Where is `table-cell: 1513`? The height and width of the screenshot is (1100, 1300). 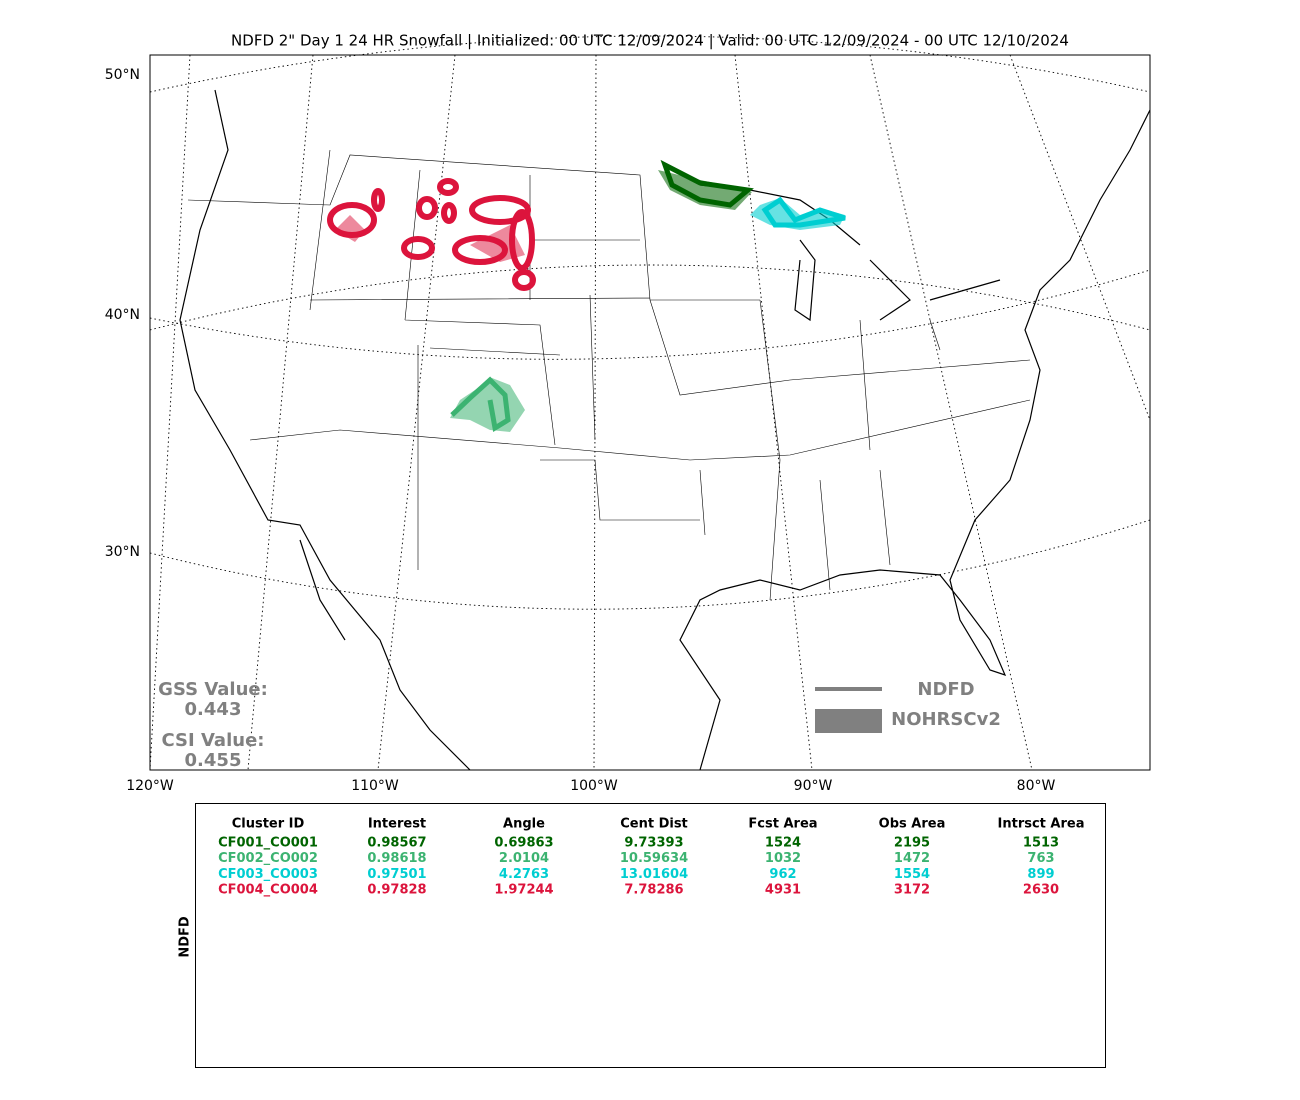 table-cell: 1513 is located at coordinates (1041, 843).